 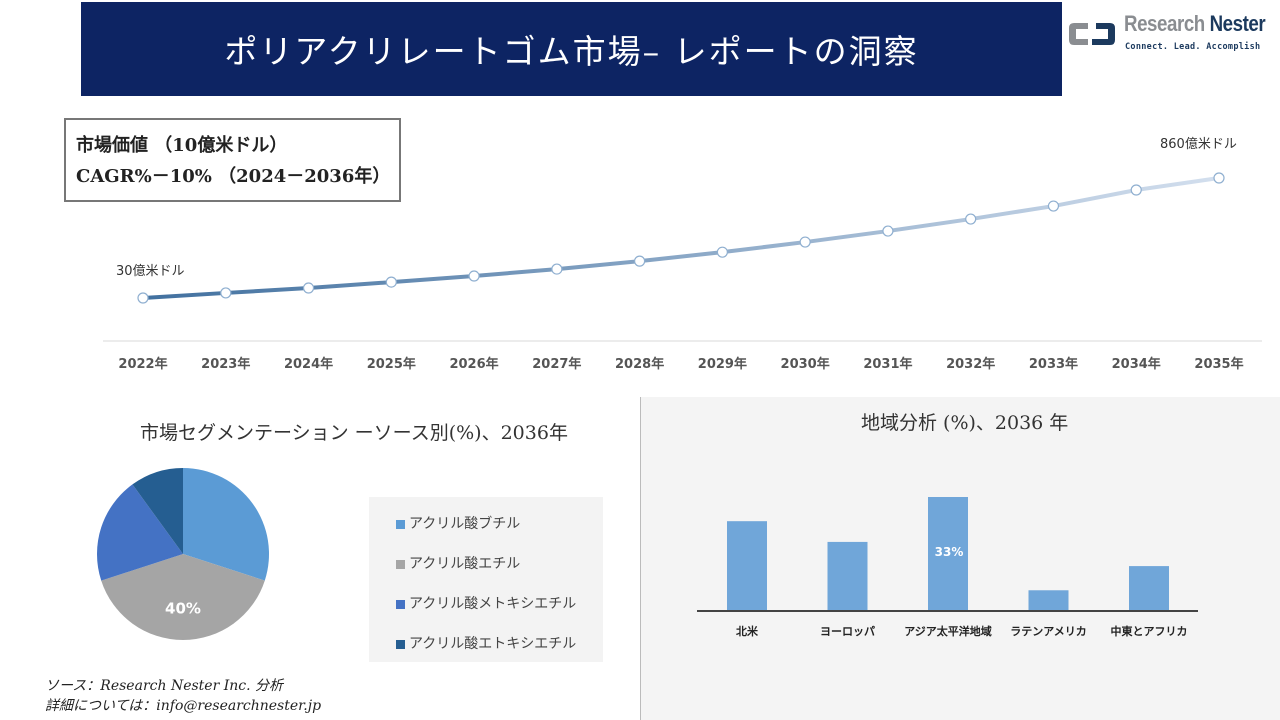 I want to click on x-tick-label: 2032年, so click(x=970, y=364).